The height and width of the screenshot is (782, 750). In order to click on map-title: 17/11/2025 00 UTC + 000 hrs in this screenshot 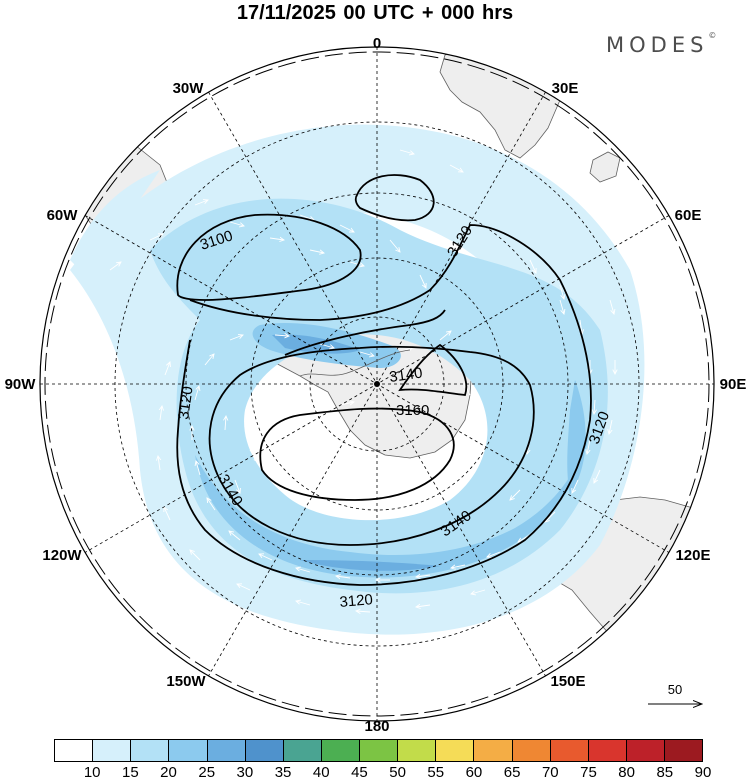, I will do `click(375, 13)`.